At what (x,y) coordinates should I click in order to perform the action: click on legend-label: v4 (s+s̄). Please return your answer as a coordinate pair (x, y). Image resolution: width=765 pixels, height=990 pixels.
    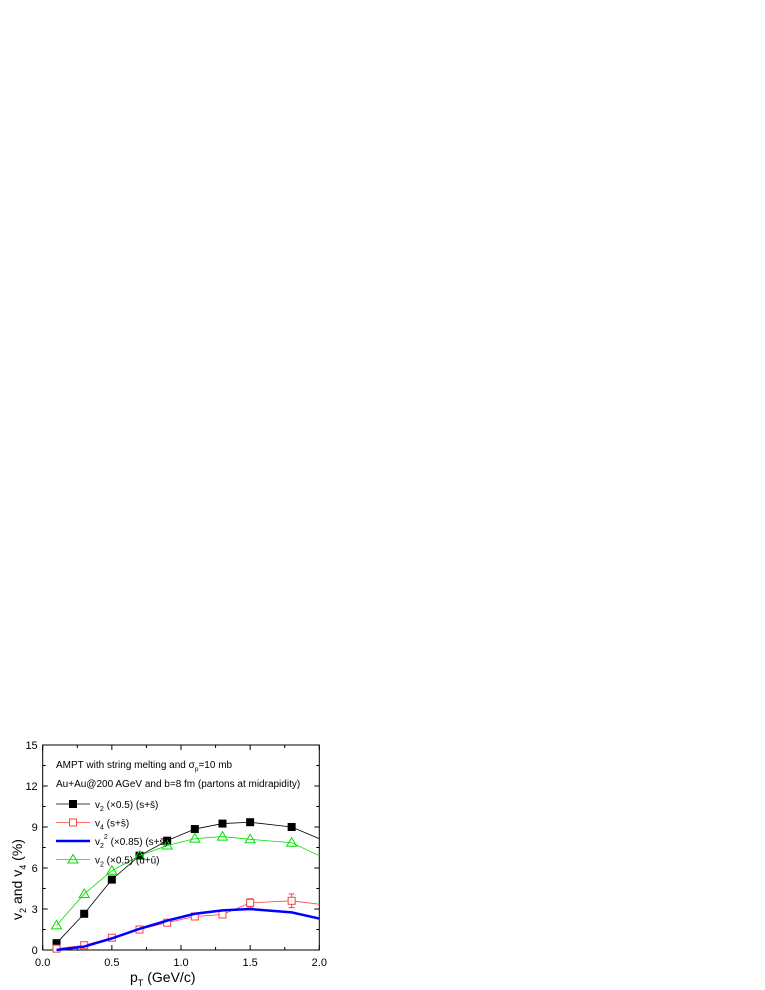
    Looking at the image, I should click on (112, 825).